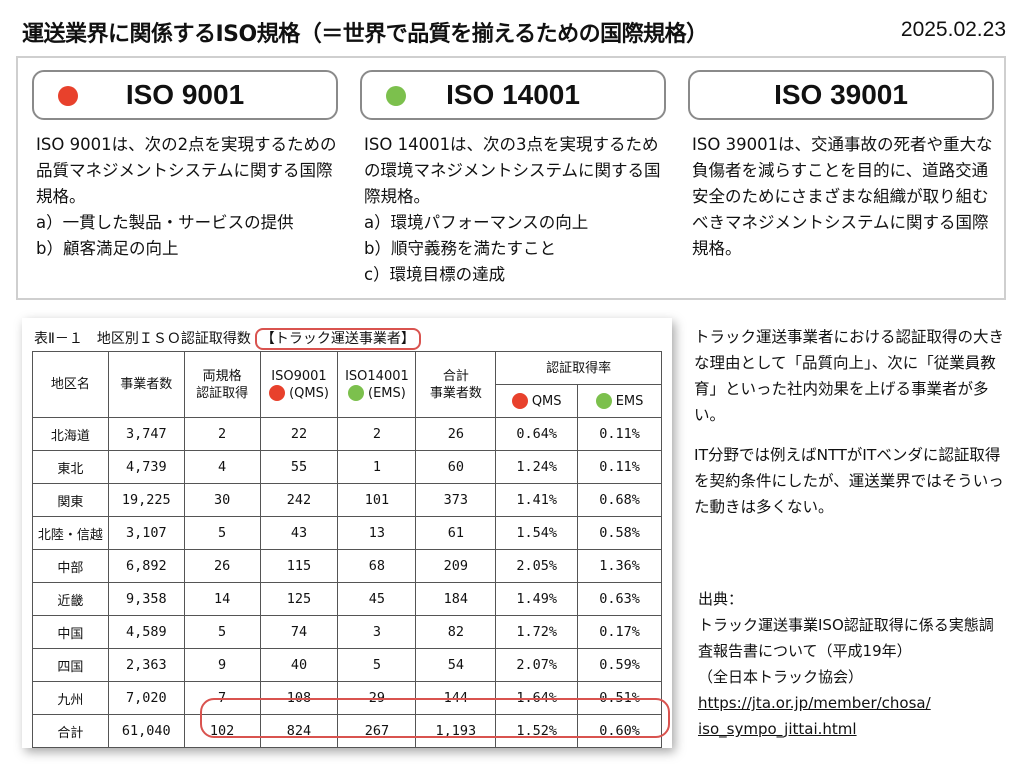 The image size is (1024, 767). Describe the element at coordinates (537, 434) in the screenshot. I see `table-cell: 0.64%` at that location.